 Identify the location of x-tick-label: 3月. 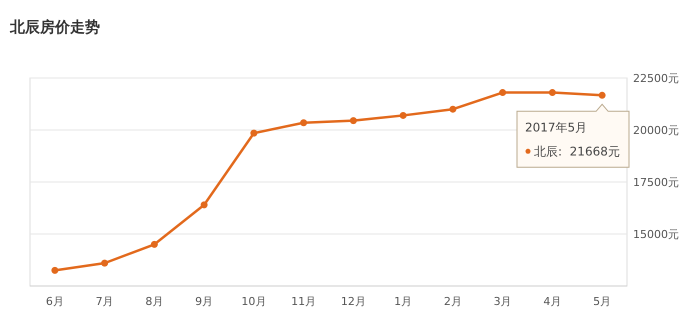
(503, 301).